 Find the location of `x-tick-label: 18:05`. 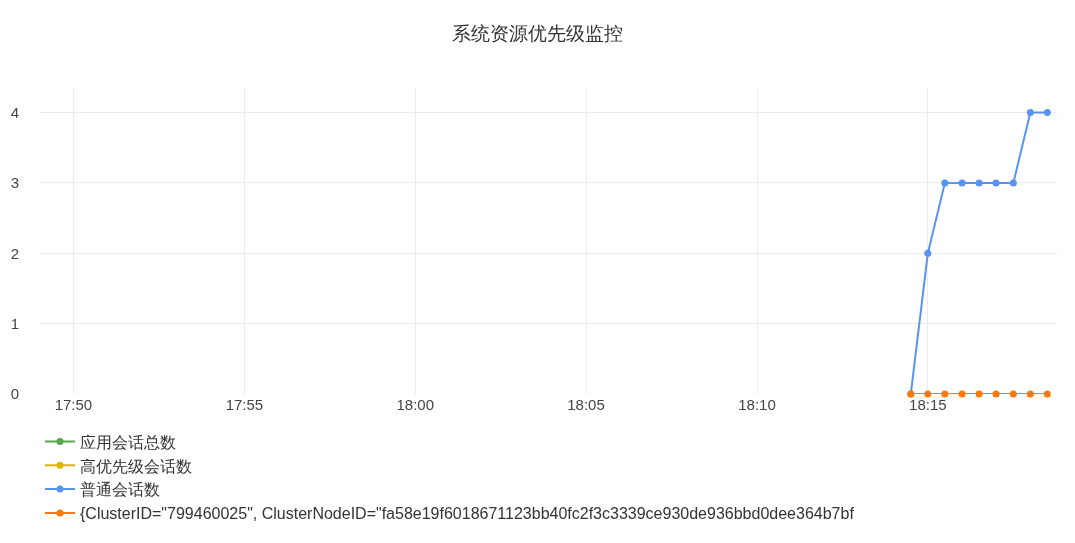

x-tick-label: 18:05 is located at coordinates (586, 404).